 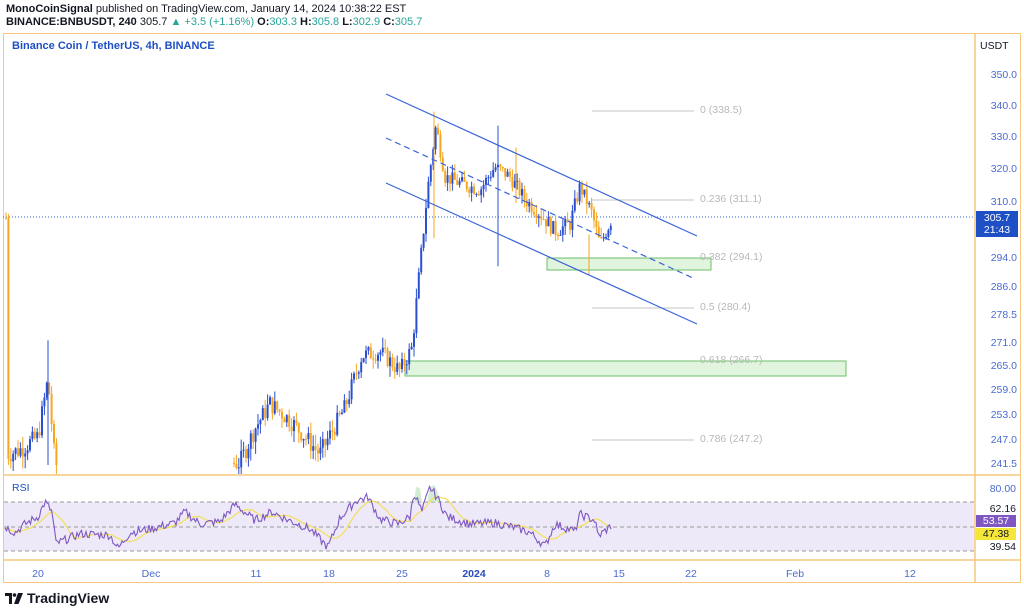 I want to click on channel-middle-line, so click(x=539, y=208).